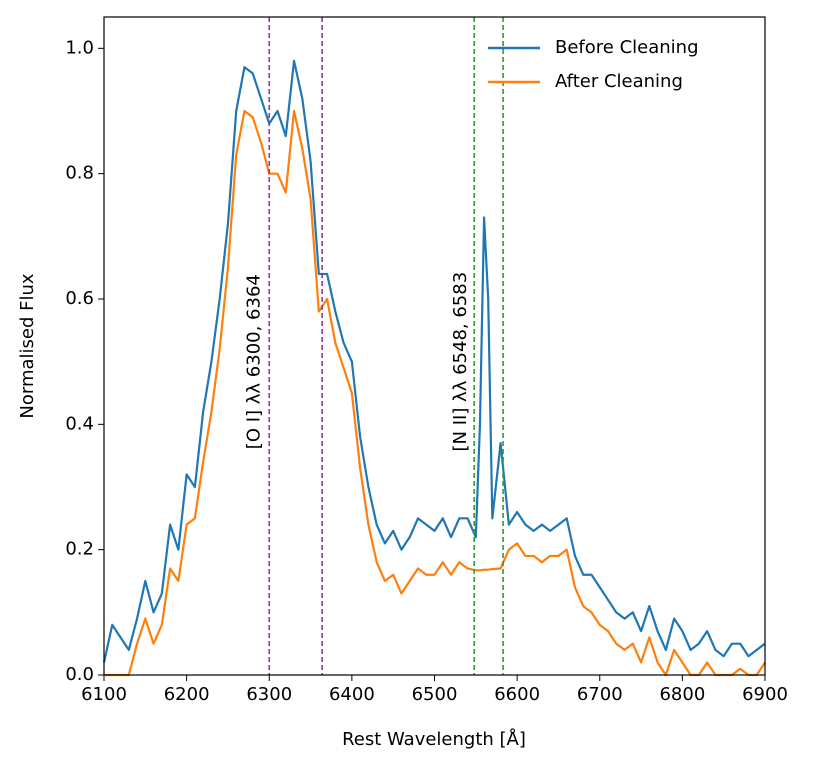 The height and width of the screenshot is (768, 813). I want to click on x-tick-label: 6600, so click(517, 694).